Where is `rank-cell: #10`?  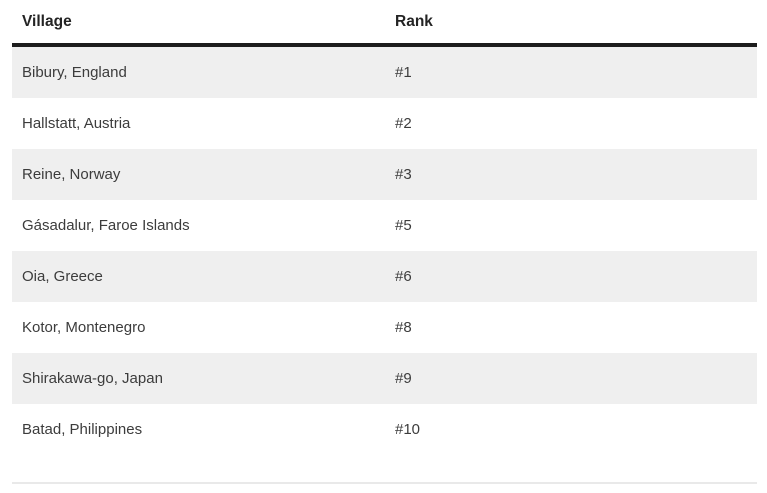
rank-cell: #10 is located at coordinates (408, 429).